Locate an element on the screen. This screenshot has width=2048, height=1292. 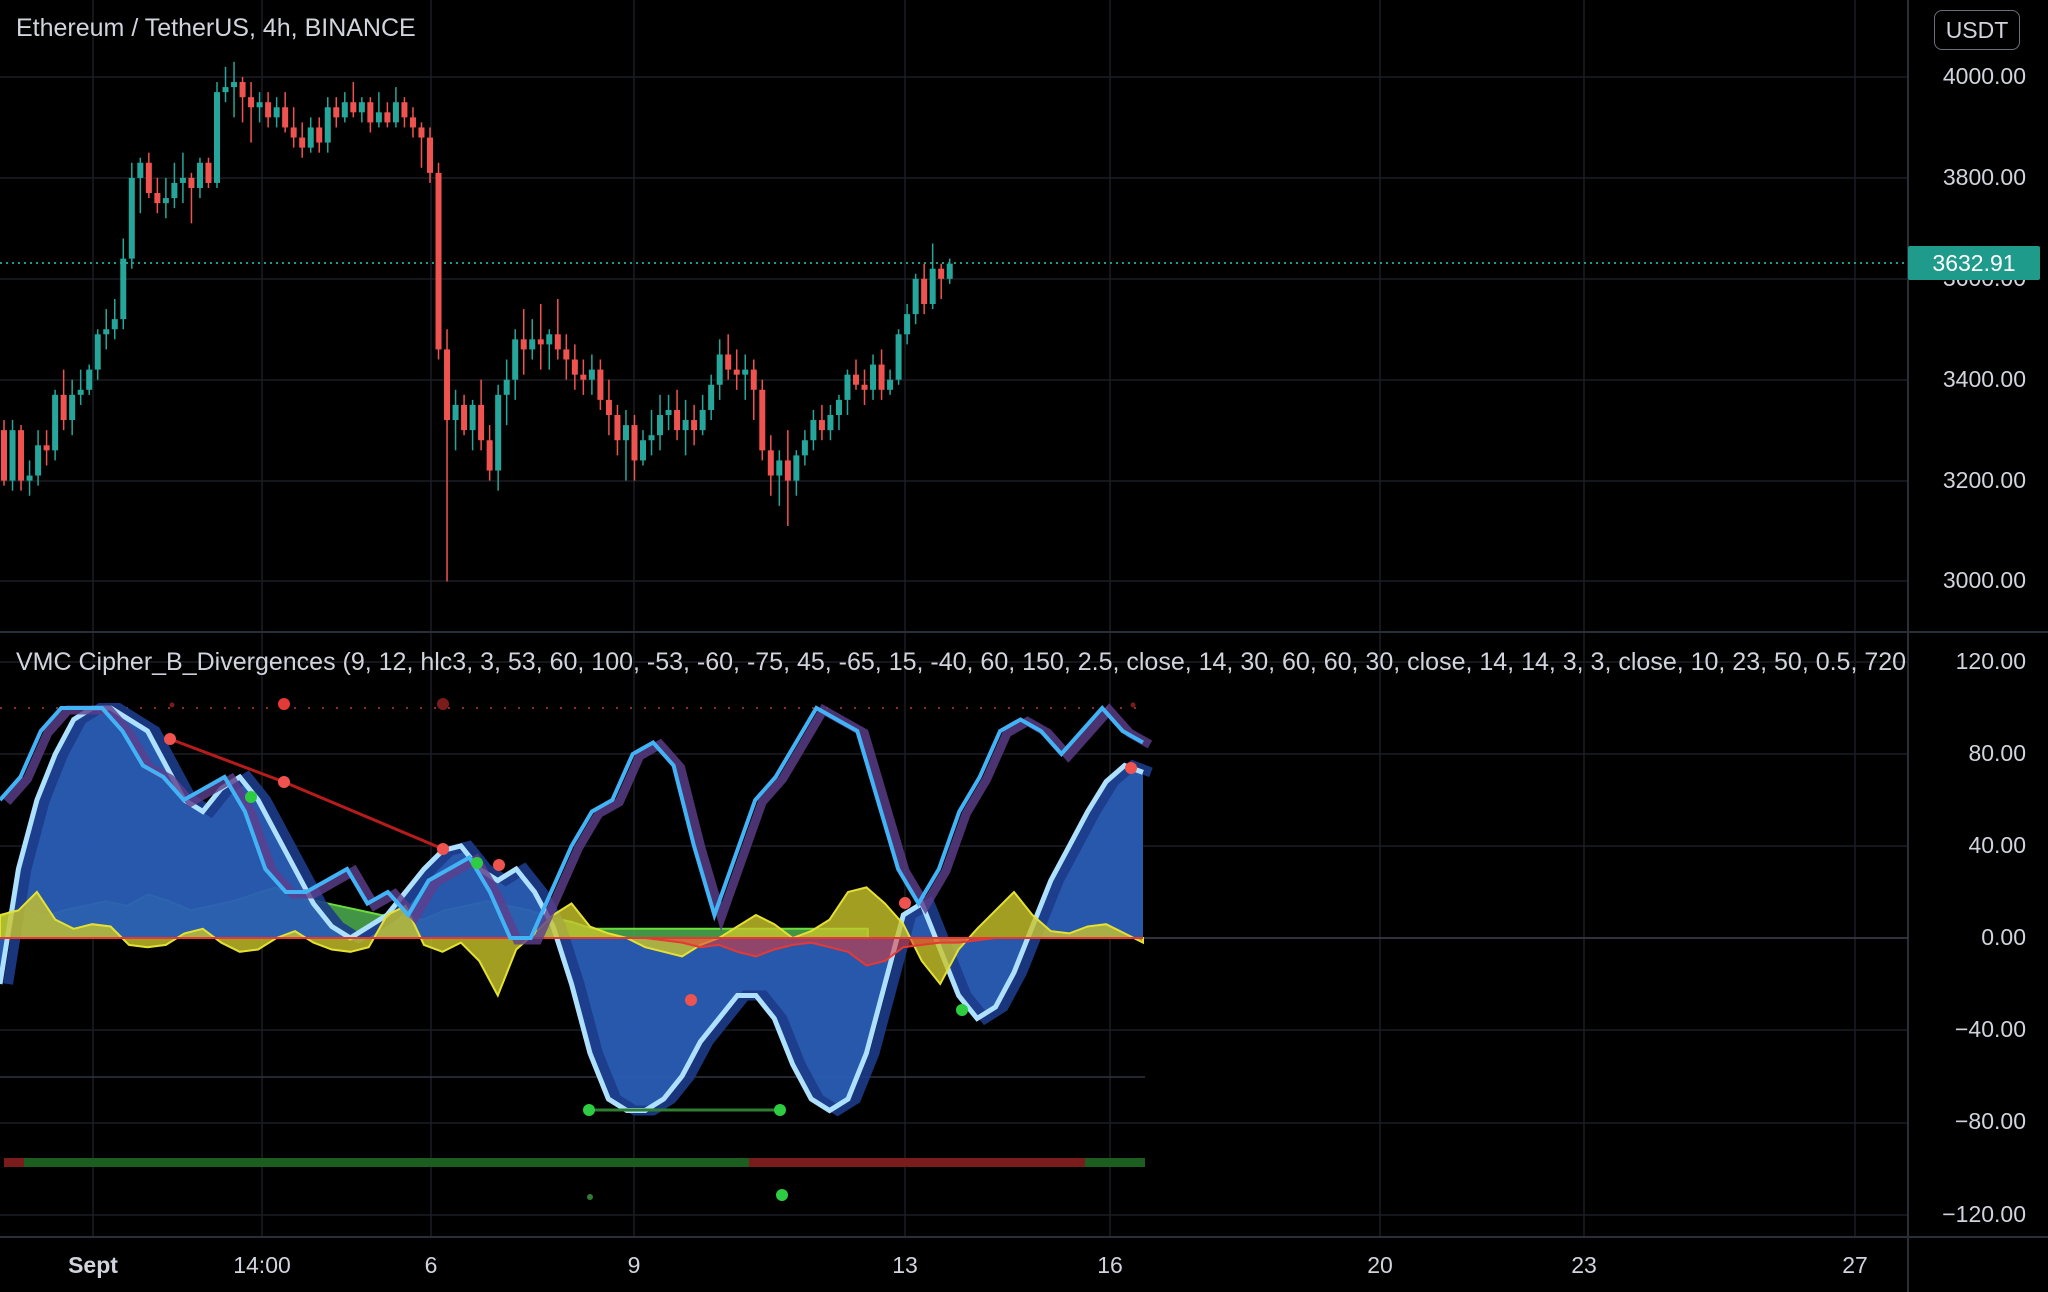
rsi-red-area is located at coordinates (571, 952).